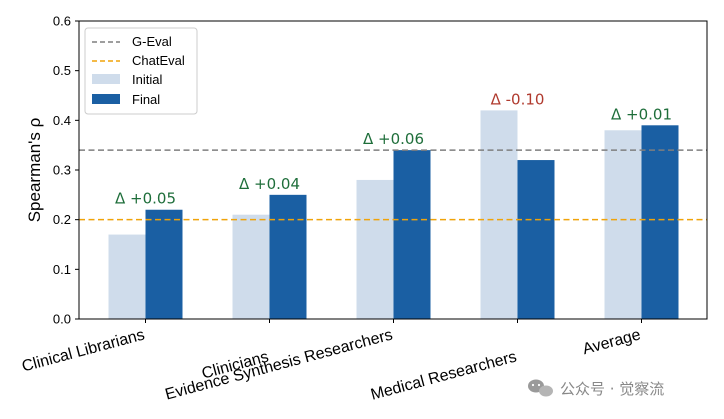  I want to click on x-tick-label-4: Average, so click(612, 342).